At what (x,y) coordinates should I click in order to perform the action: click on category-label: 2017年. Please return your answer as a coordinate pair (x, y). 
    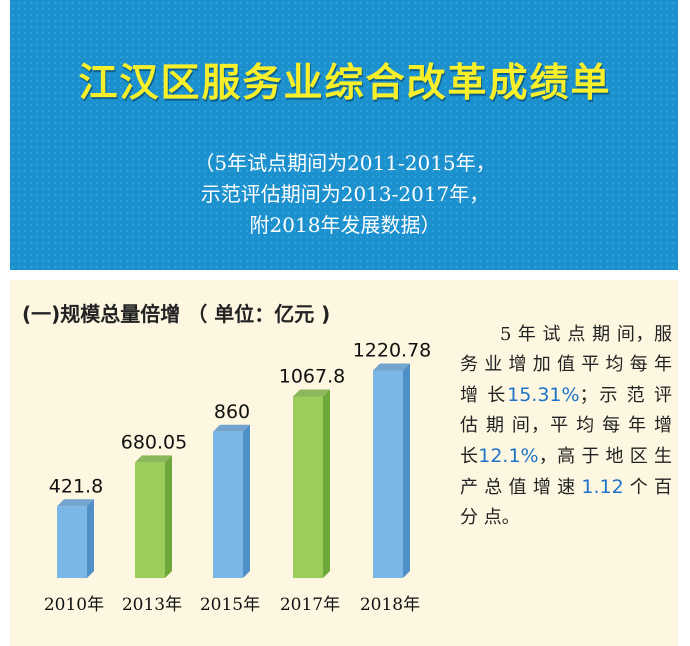
    Looking at the image, I should click on (310, 605).